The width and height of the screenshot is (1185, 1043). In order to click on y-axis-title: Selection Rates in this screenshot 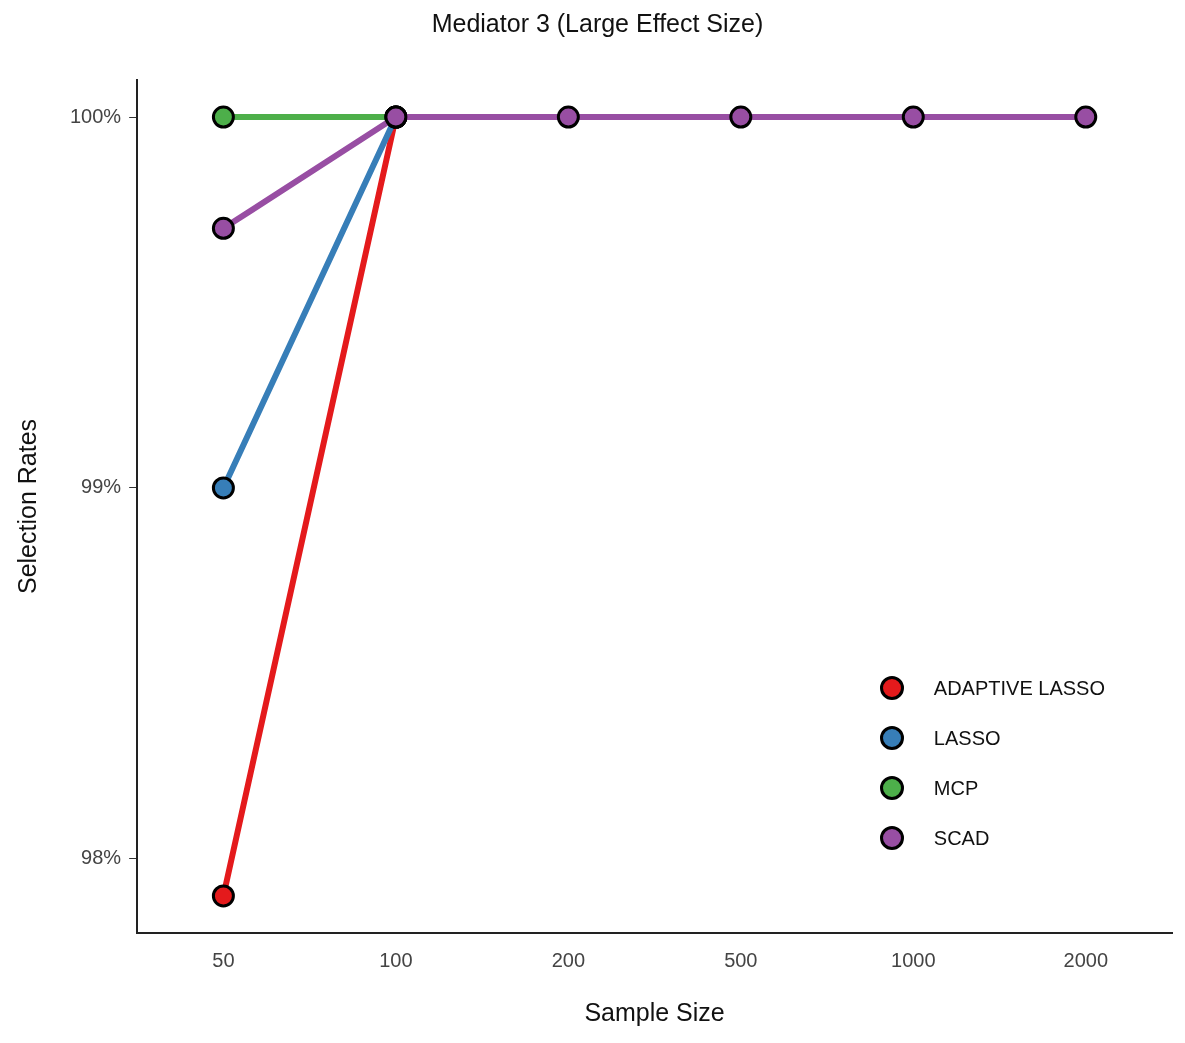, I will do `click(26, 506)`.